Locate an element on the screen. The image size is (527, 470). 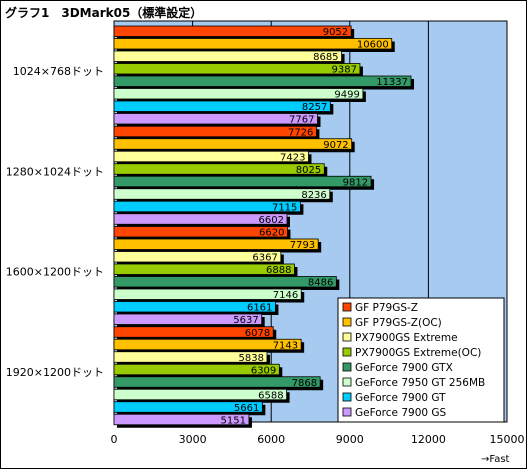
category-label: 1024×768ドット is located at coordinates (58, 71).